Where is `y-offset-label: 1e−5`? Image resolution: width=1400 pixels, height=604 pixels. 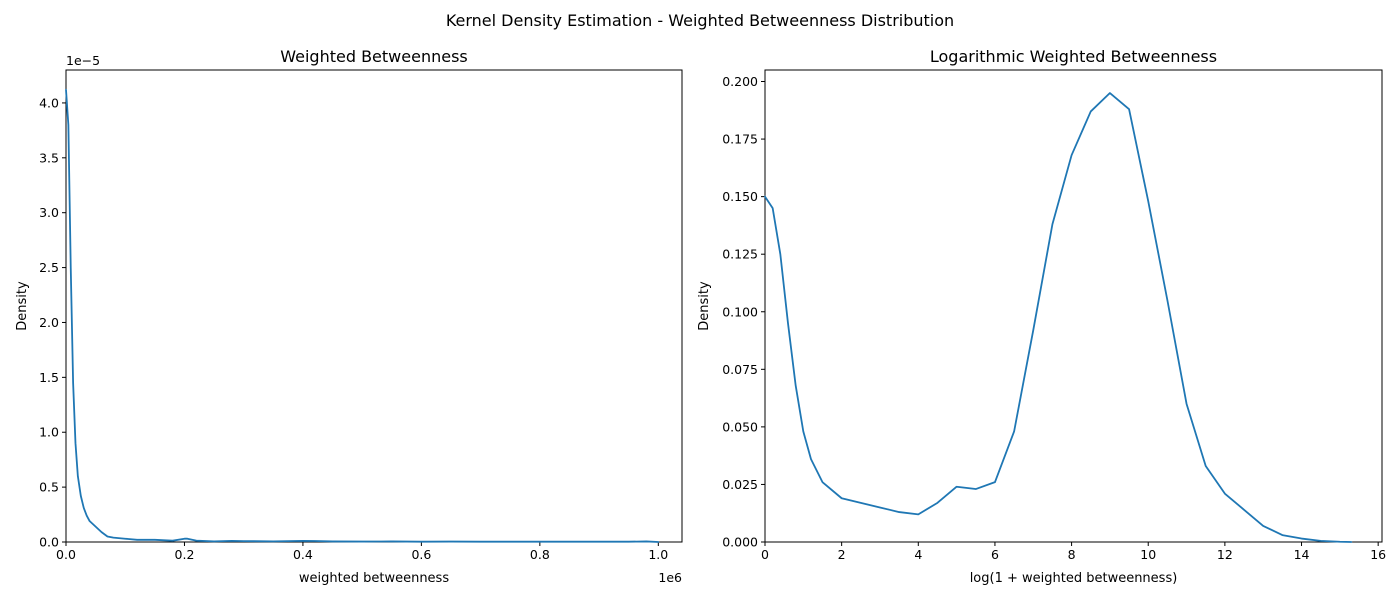 y-offset-label: 1e−5 is located at coordinates (83, 60).